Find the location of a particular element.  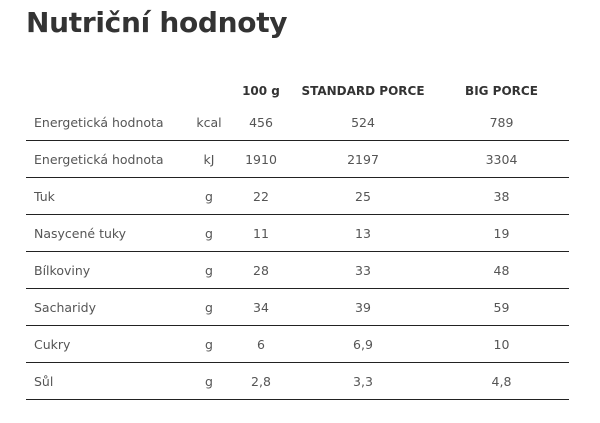

page-title: Nutriční hodnoty is located at coordinates (157, 22).